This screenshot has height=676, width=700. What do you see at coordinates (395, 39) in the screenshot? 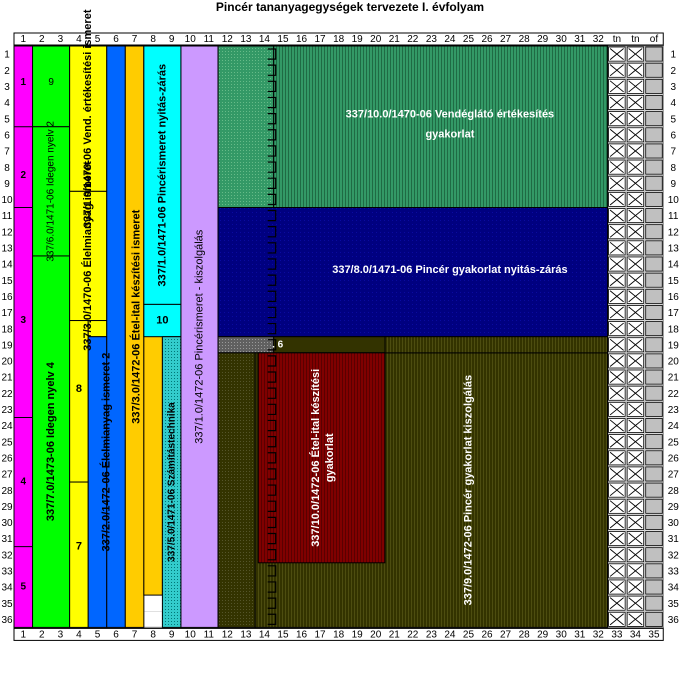
I see `col-number-top: 21` at bounding box center [395, 39].